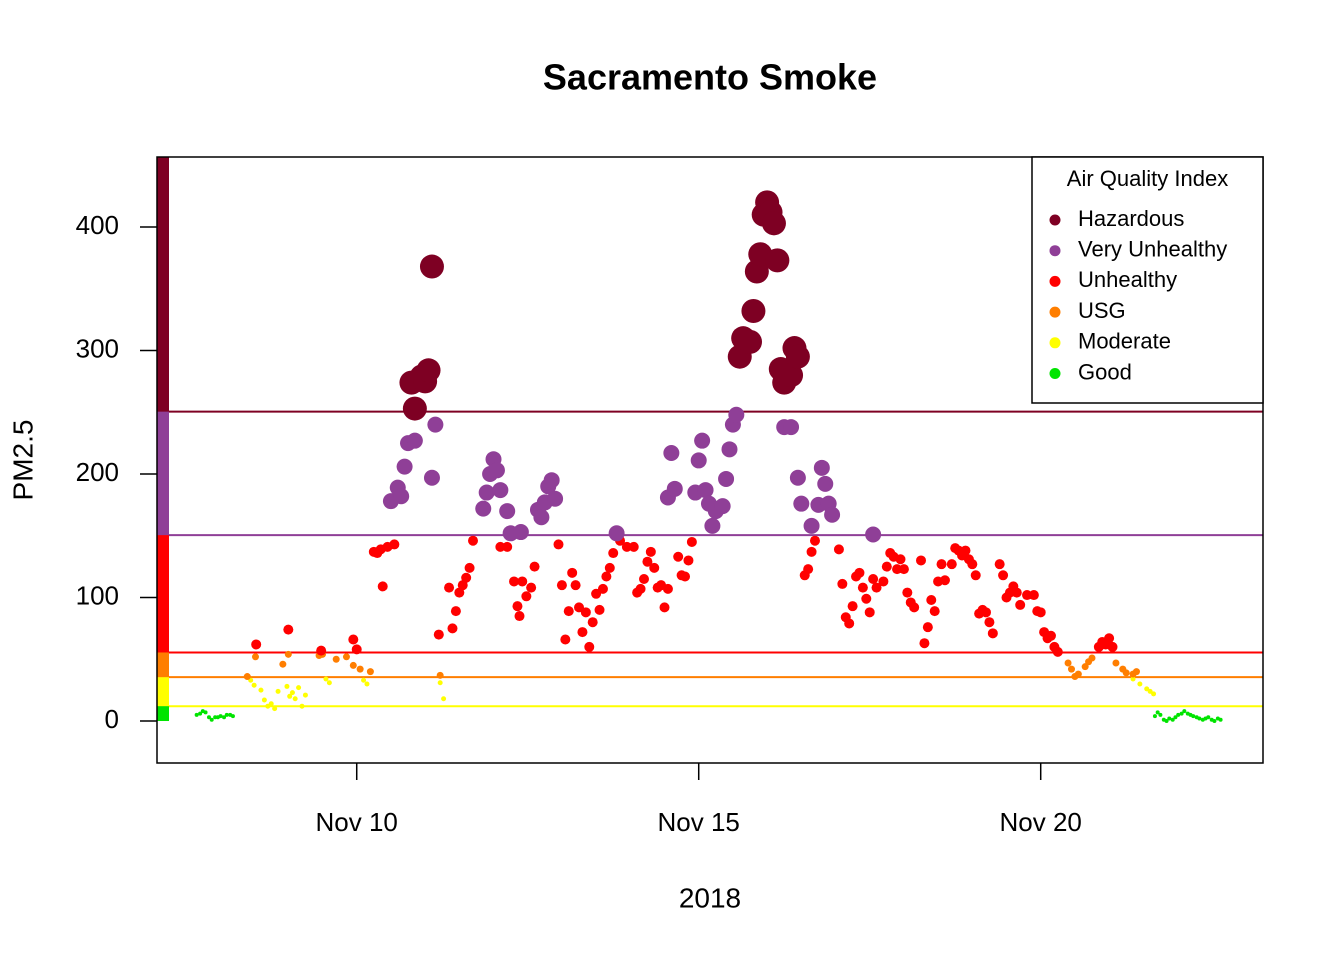 The width and height of the screenshot is (1344, 960). Describe the element at coordinates (710, 897) in the screenshot. I see `x-axis-label: 2018` at that location.